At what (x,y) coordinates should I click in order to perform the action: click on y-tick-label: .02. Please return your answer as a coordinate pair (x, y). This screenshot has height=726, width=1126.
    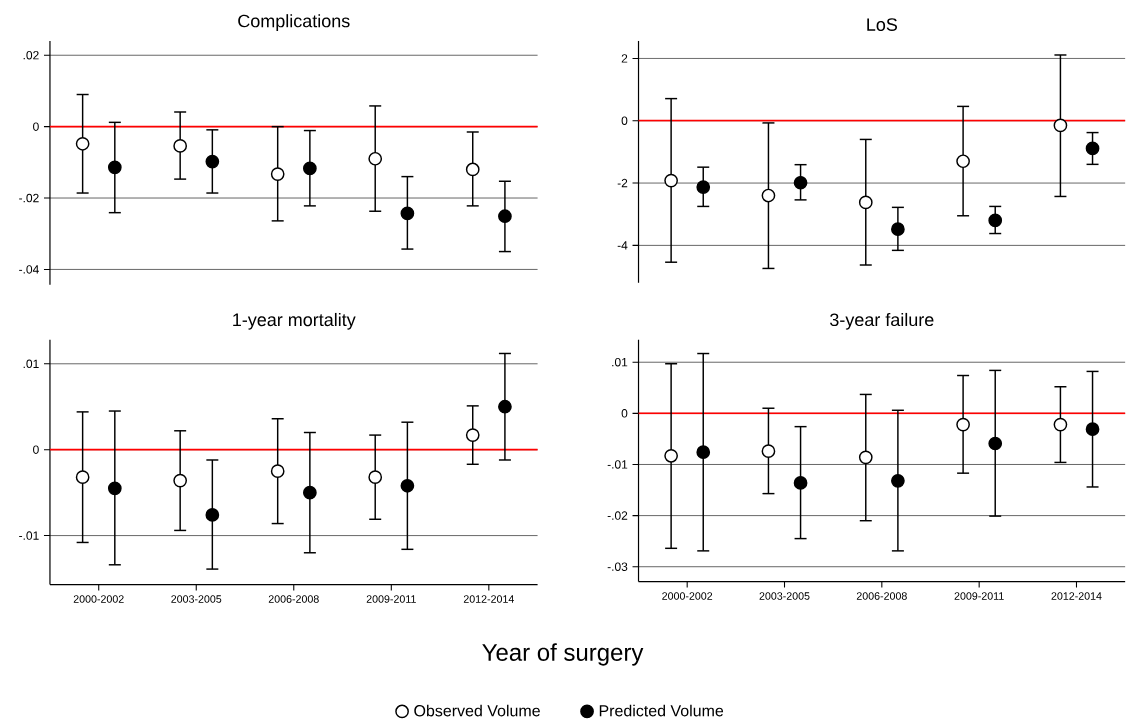
    Looking at the image, I should click on (31, 55).